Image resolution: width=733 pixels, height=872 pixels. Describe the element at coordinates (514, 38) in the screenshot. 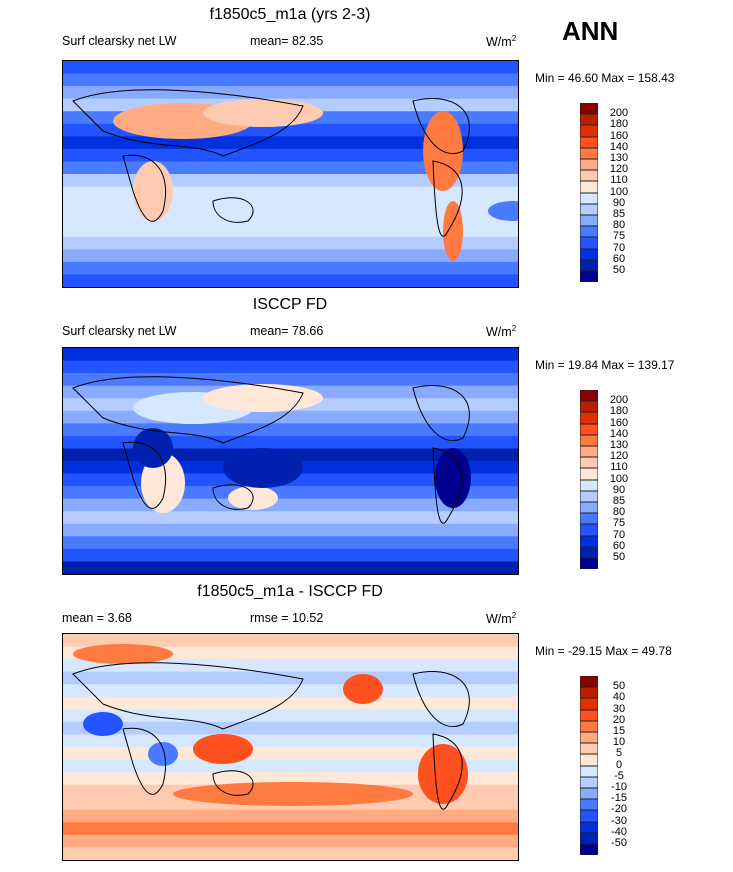

I see `units-exponent: 2` at that location.